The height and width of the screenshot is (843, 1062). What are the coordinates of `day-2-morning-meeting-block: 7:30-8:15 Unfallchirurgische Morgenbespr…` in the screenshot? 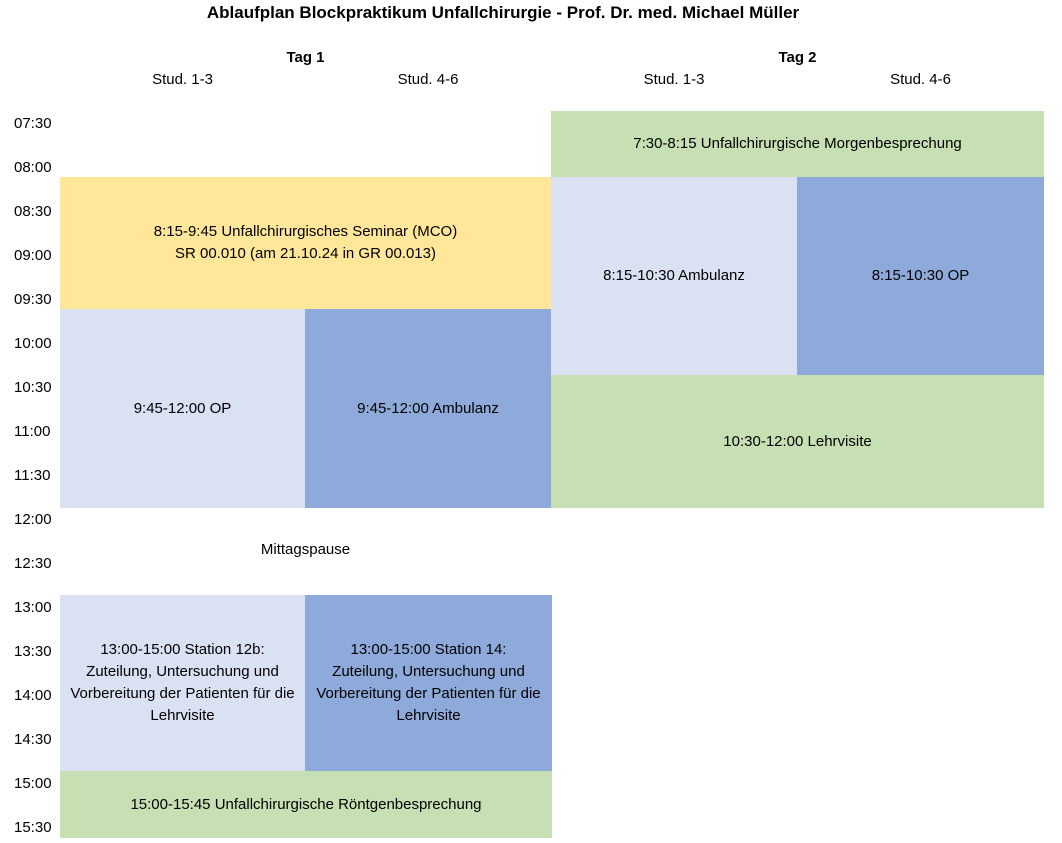 It's located at (797, 144).